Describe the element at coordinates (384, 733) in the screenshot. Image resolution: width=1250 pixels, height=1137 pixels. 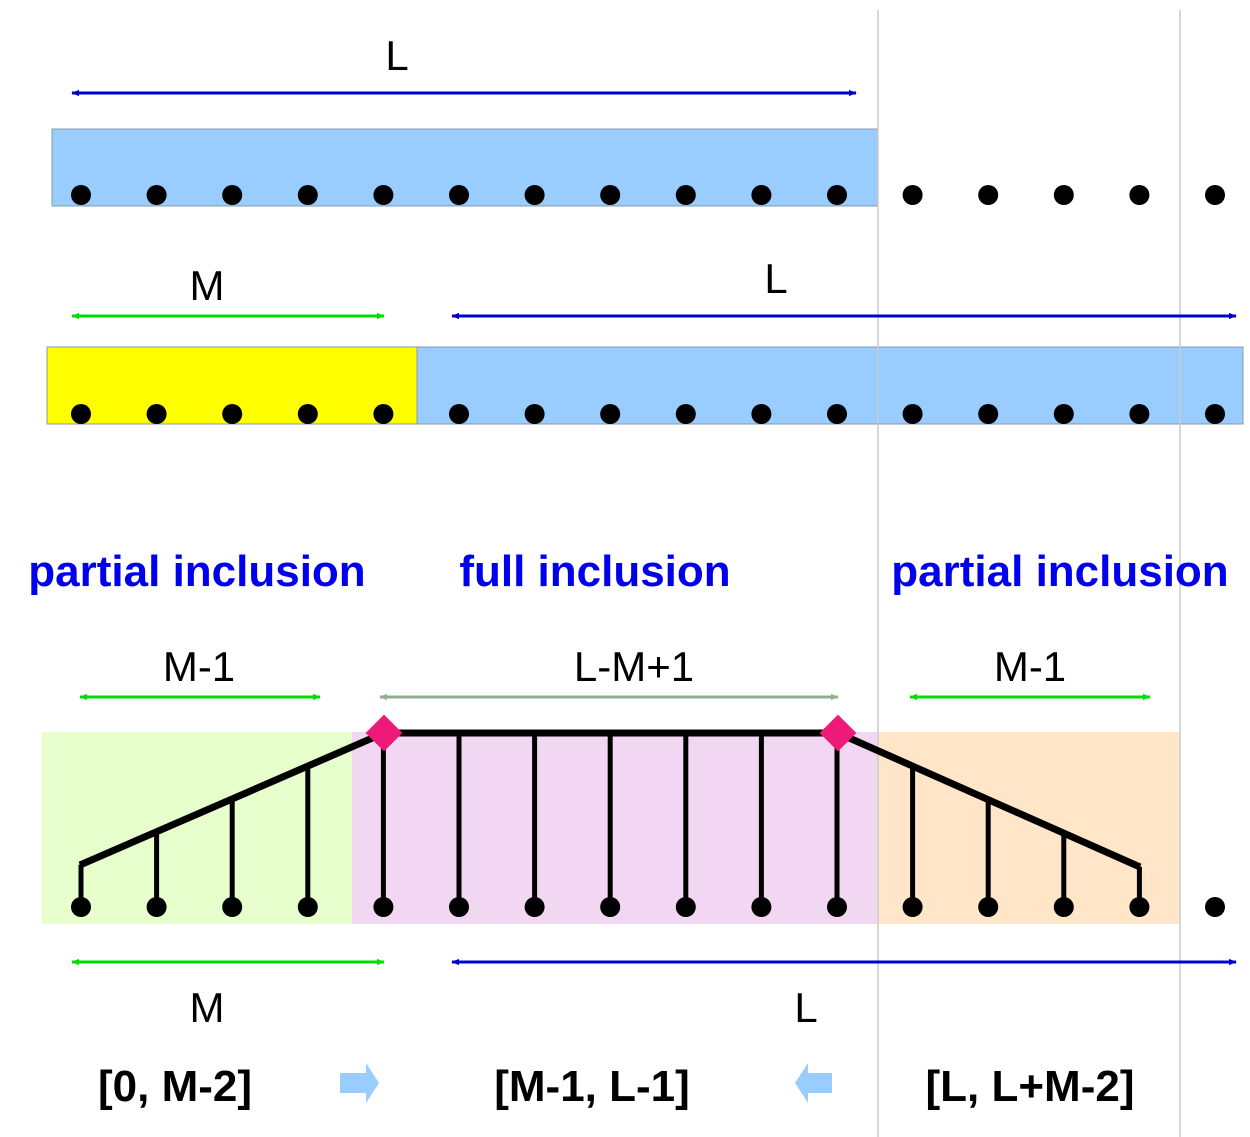
I see `full-inclusion-start-marker` at that location.